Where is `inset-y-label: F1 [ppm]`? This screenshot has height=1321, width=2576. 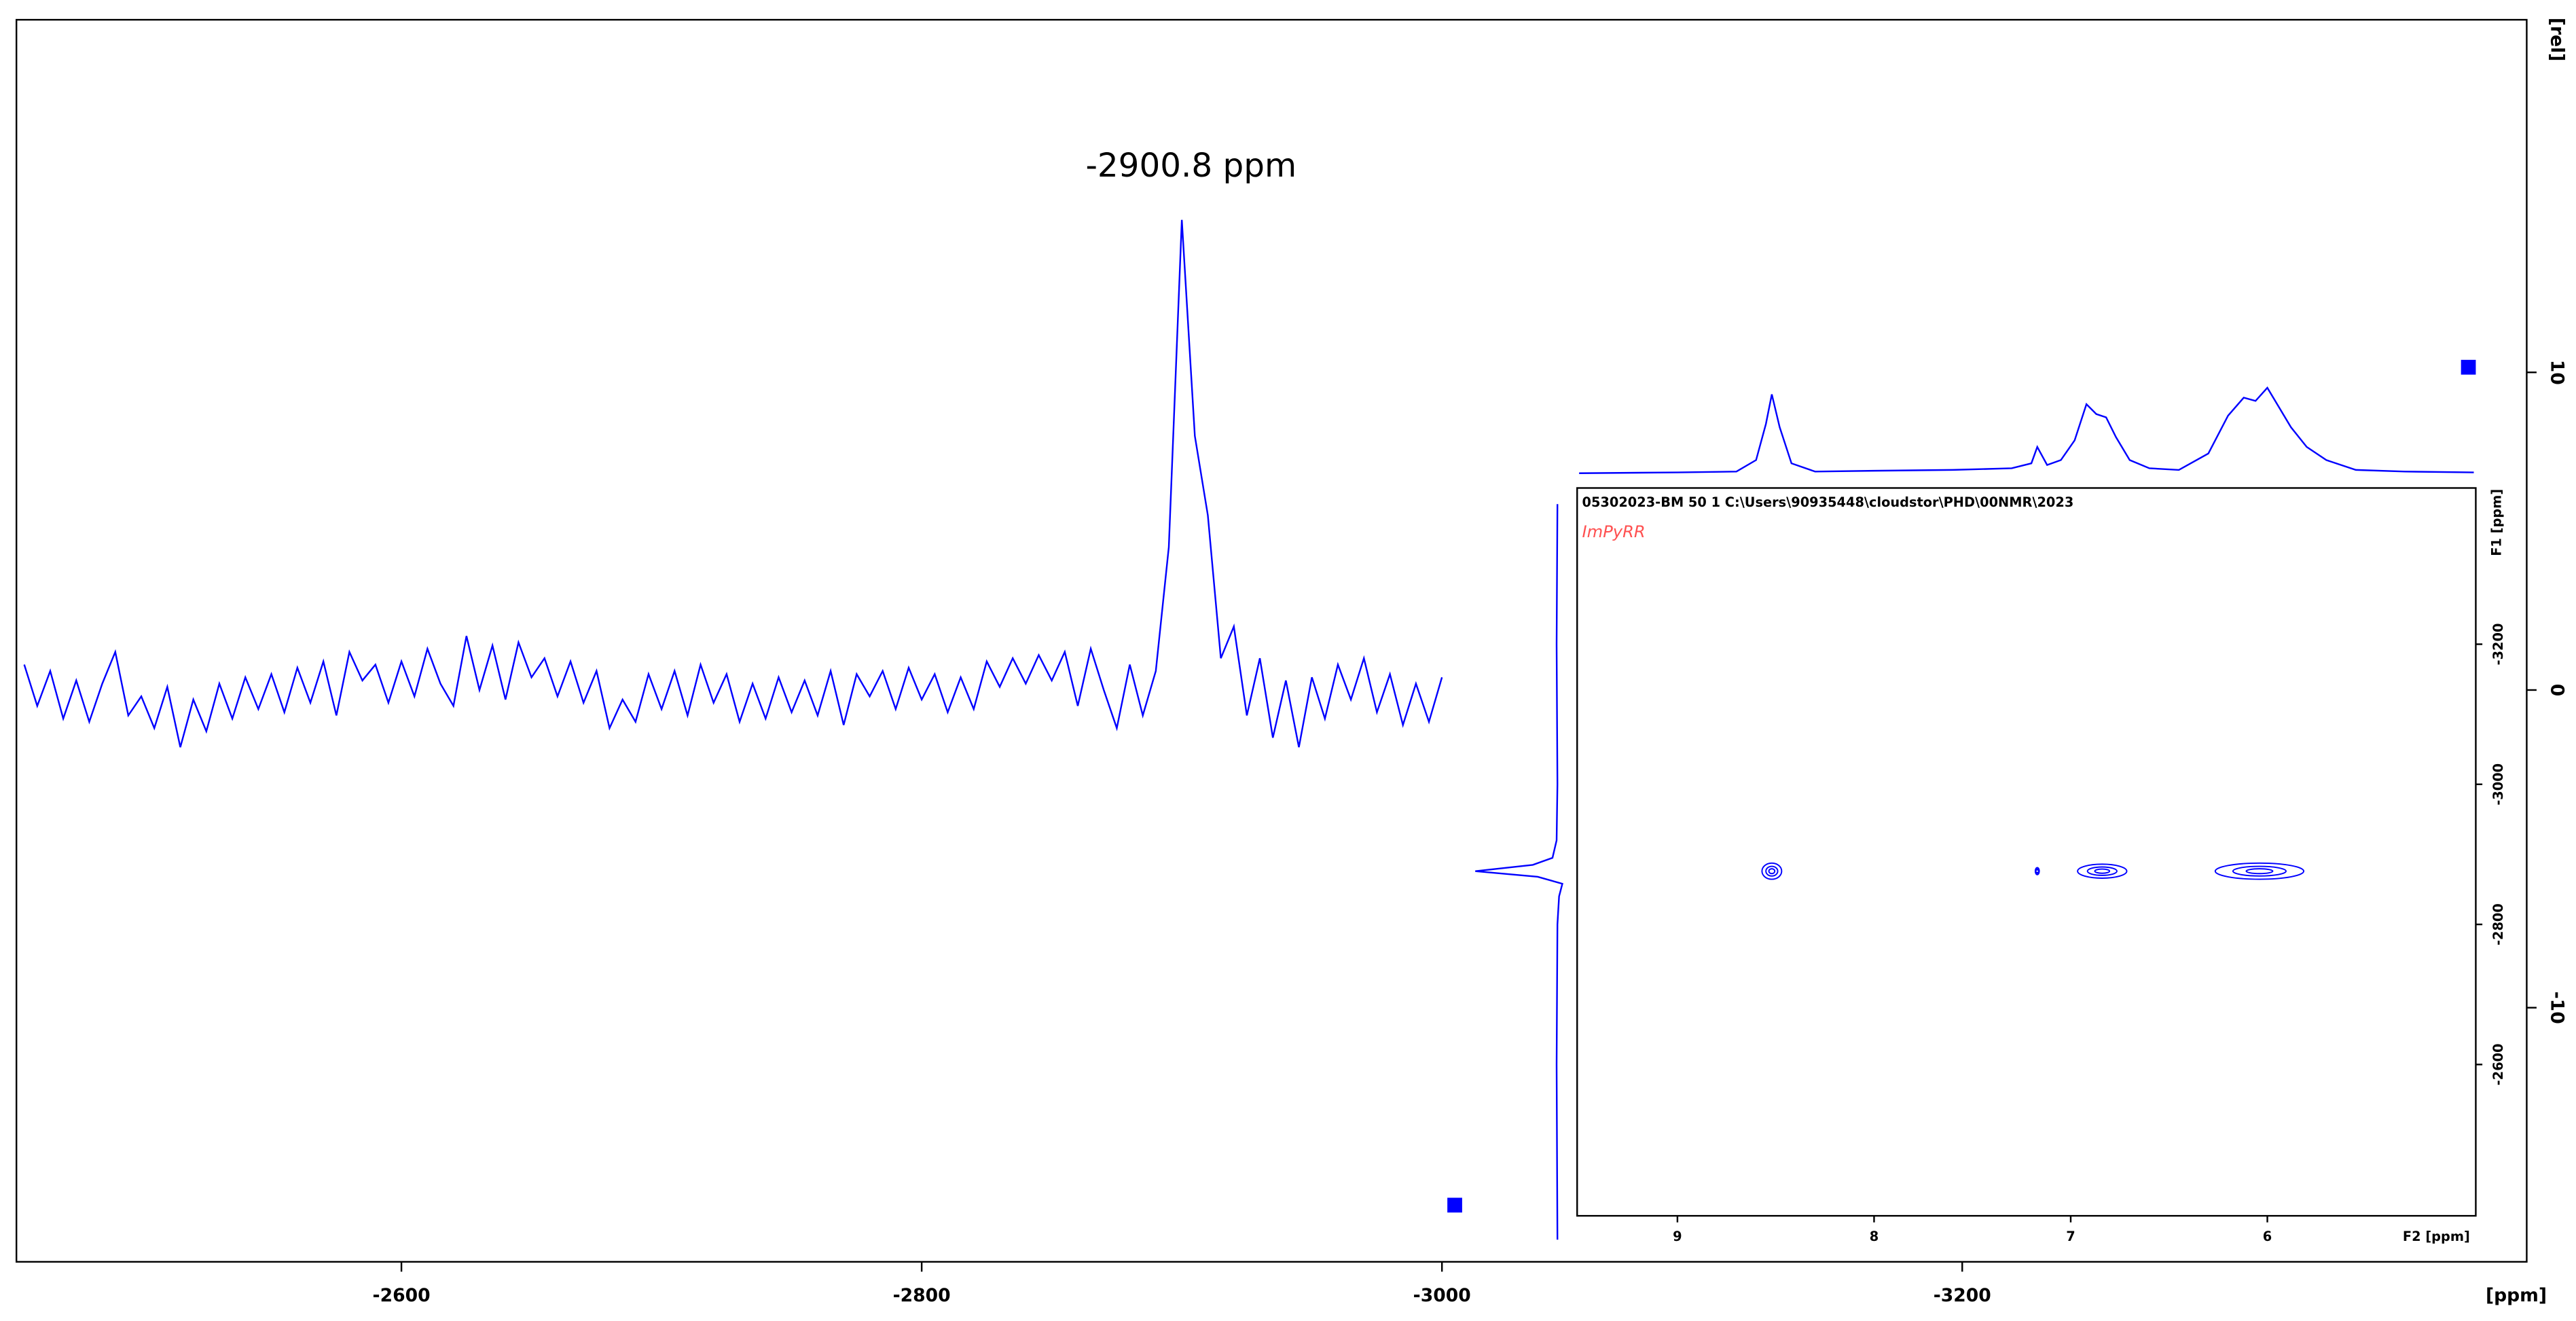 inset-y-label: F1 [ppm] is located at coordinates (2496, 522).